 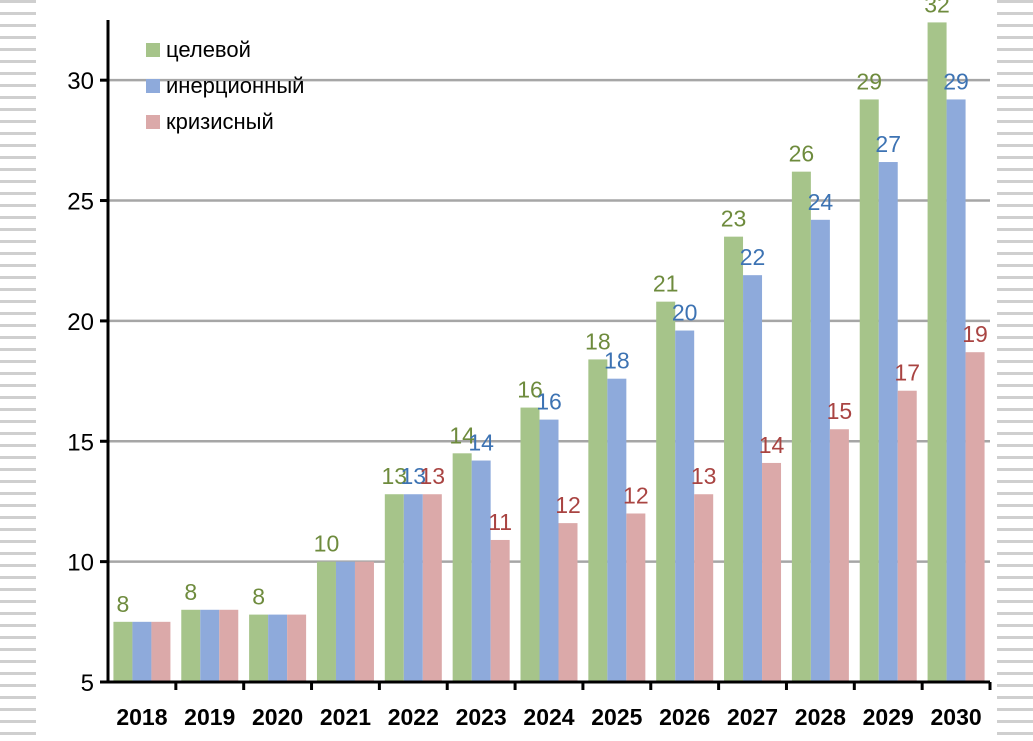 I want to click on legend: целевой инерционный кризисный, so click(x=225, y=88).